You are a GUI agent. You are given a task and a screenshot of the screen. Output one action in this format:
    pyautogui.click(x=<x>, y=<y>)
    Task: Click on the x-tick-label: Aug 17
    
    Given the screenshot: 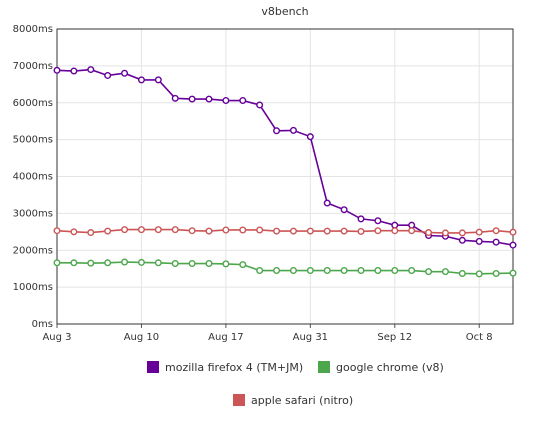 What is the action you would take?
    pyautogui.click(x=225, y=337)
    